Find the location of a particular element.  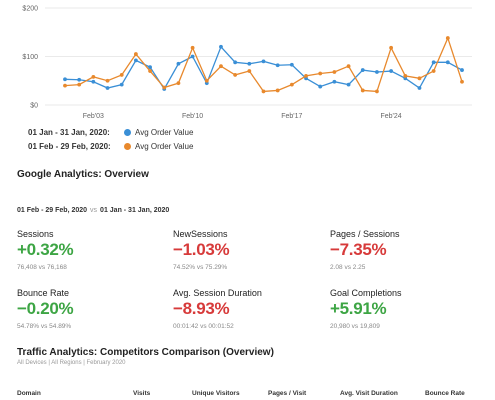

chart-y-ticks: $200 $100 $0 is located at coordinates (30, 58).